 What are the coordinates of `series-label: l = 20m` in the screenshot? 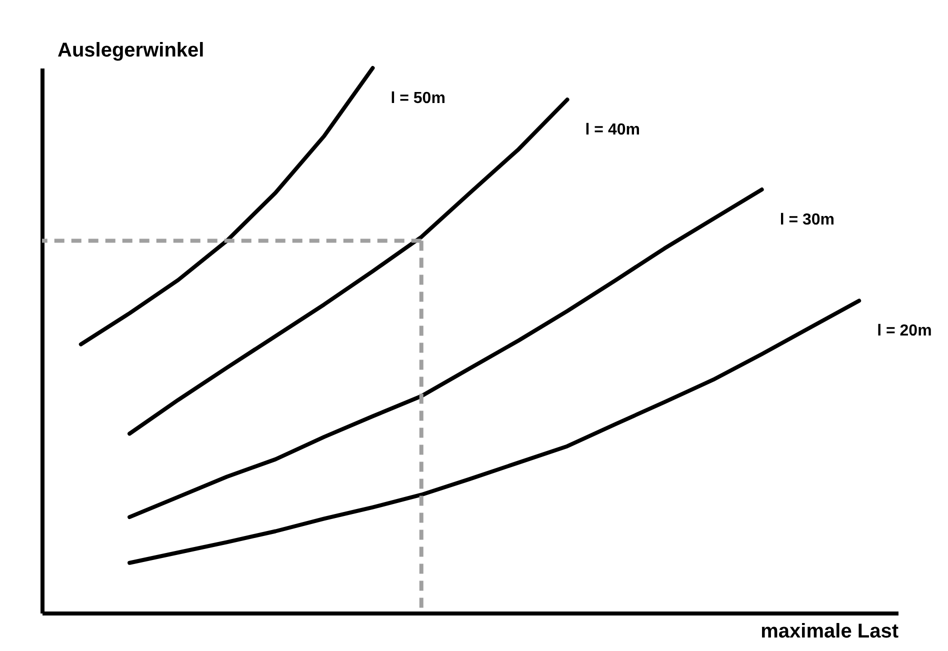 It's located at (904, 331).